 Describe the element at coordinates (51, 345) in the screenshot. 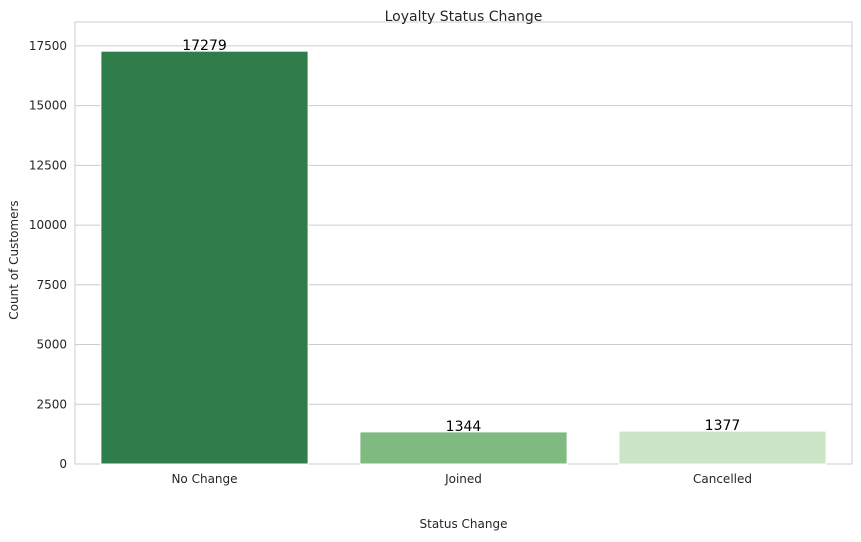

I see `y-tick-label: 5000` at that location.